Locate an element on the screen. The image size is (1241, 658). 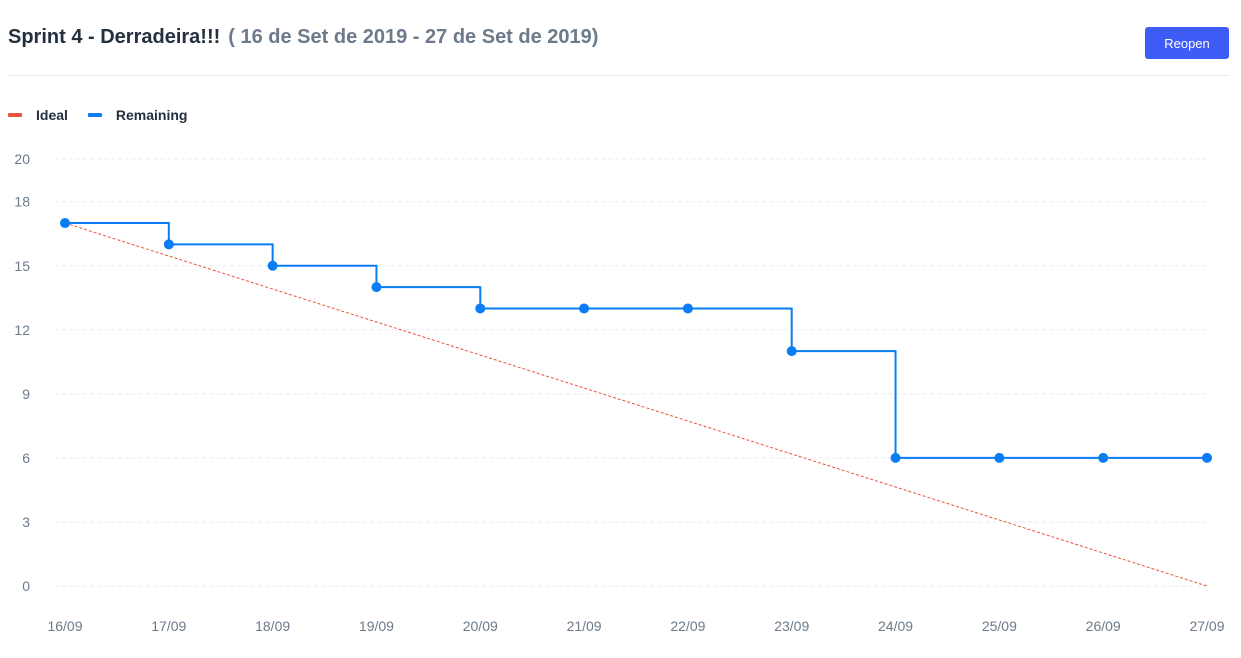
y-tick-label: 0 is located at coordinates (26, 586).